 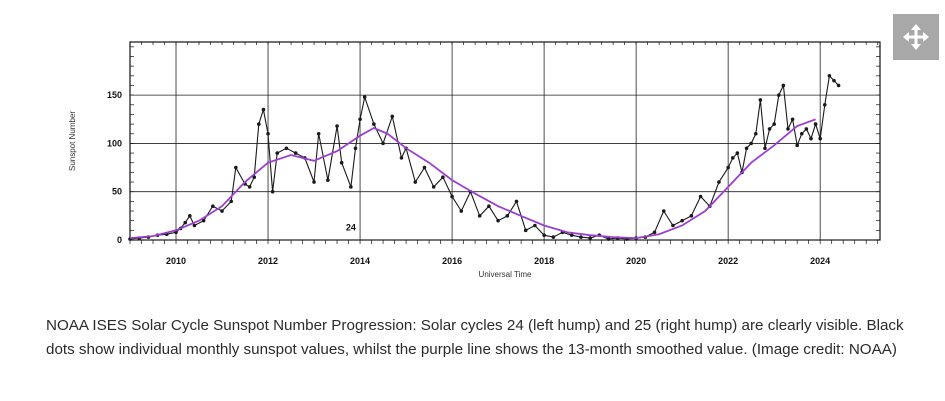 What do you see at coordinates (505, 274) in the screenshot?
I see `x-axis-label: Universal Time` at bounding box center [505, 274].